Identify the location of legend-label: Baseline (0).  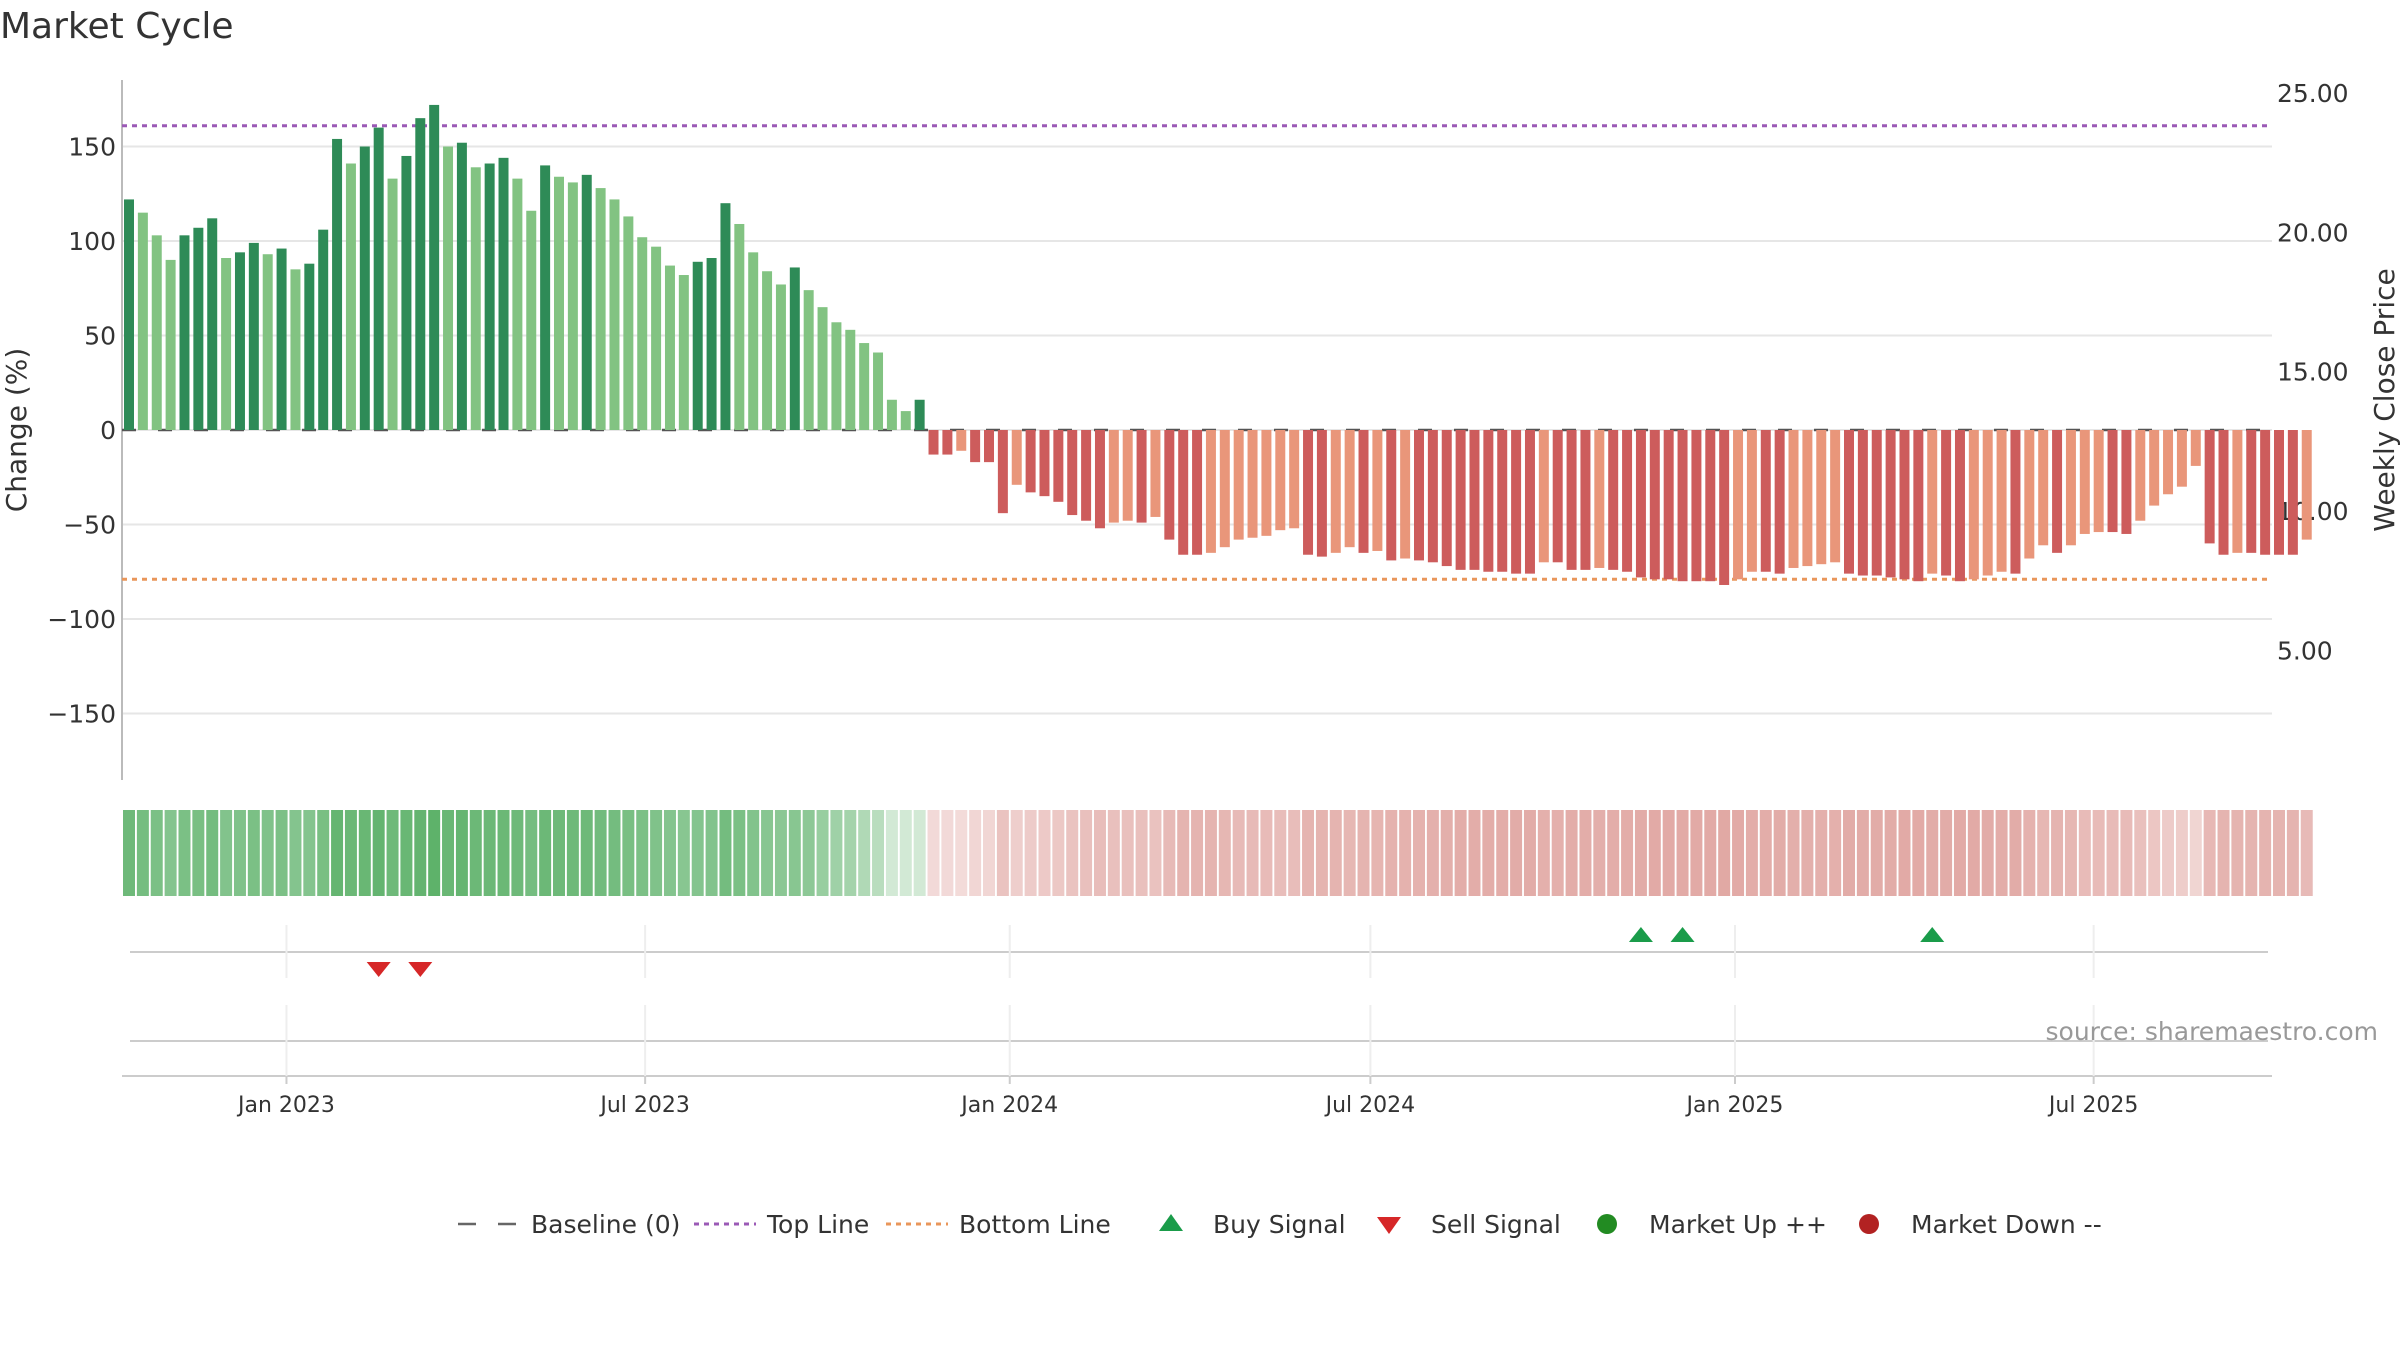
(605, 1224).